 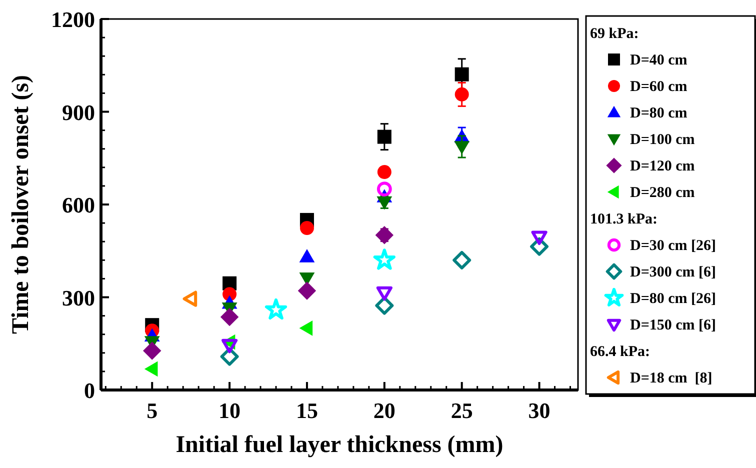 What do you see at coordinates (78, 205) in the screenshot?
I see `y-tick-label: 600` at bounding box center [78, 205].